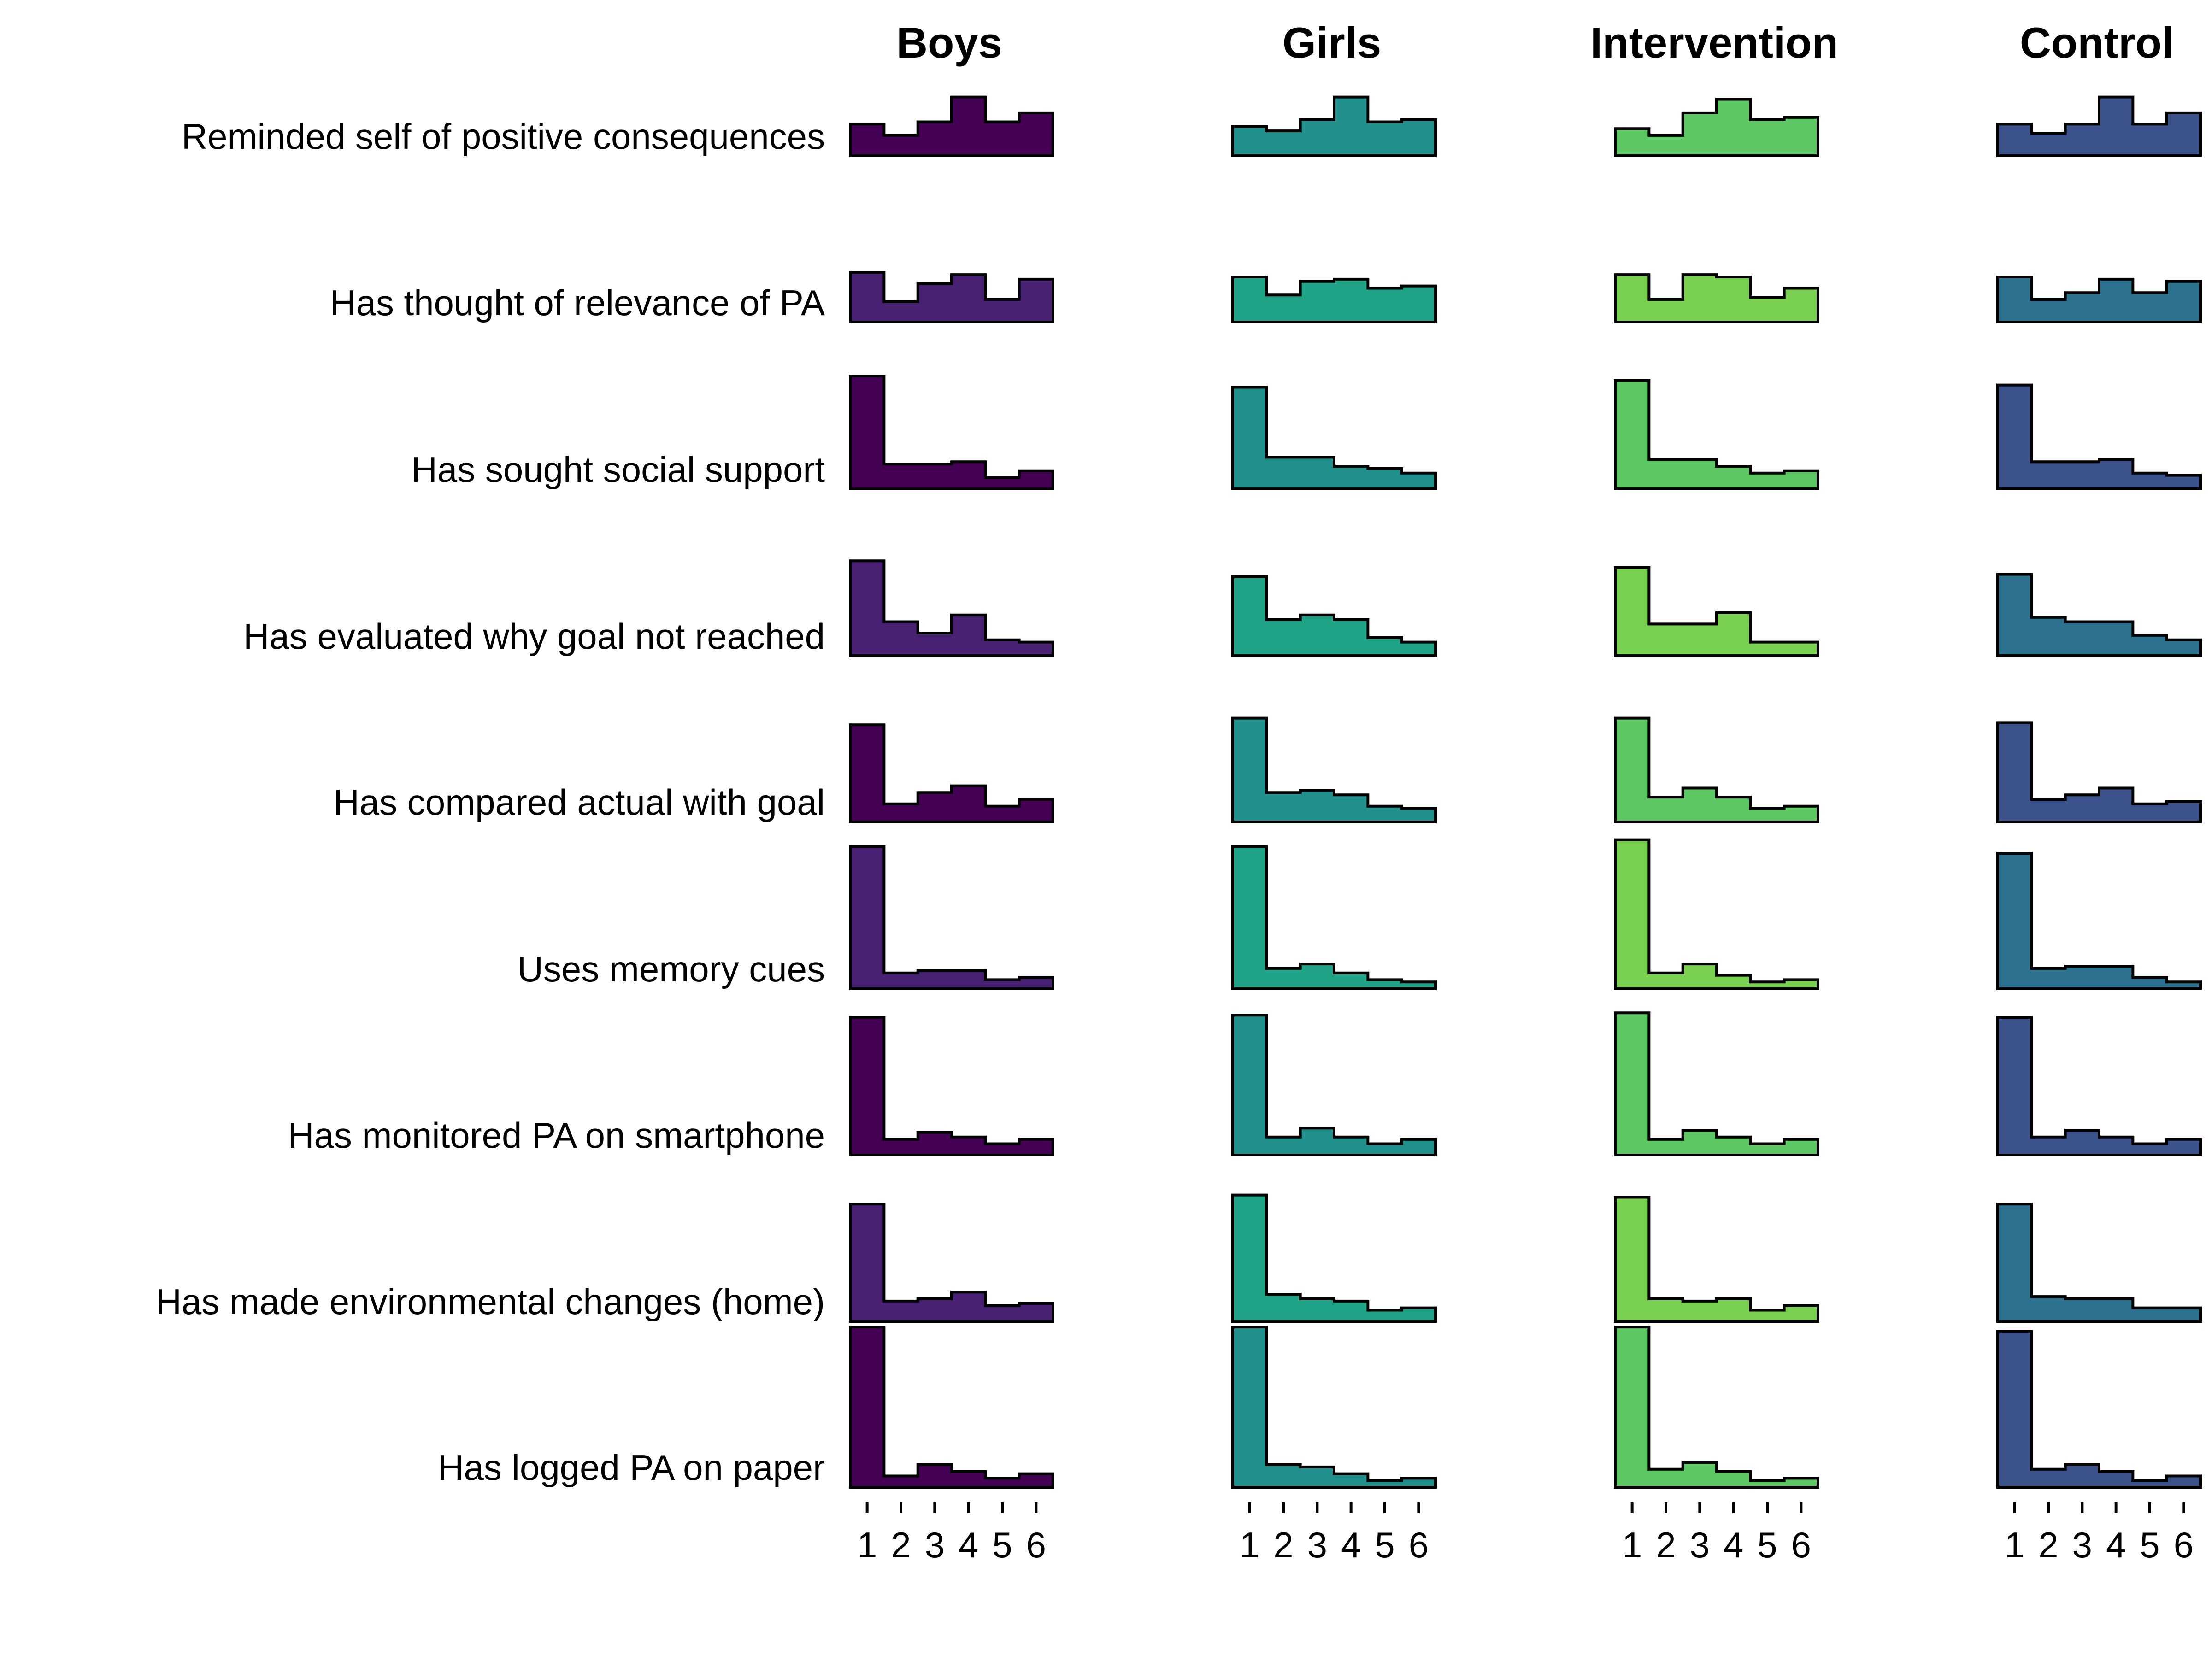  I want to click on column-title-control: Control, so click(2097, 42).